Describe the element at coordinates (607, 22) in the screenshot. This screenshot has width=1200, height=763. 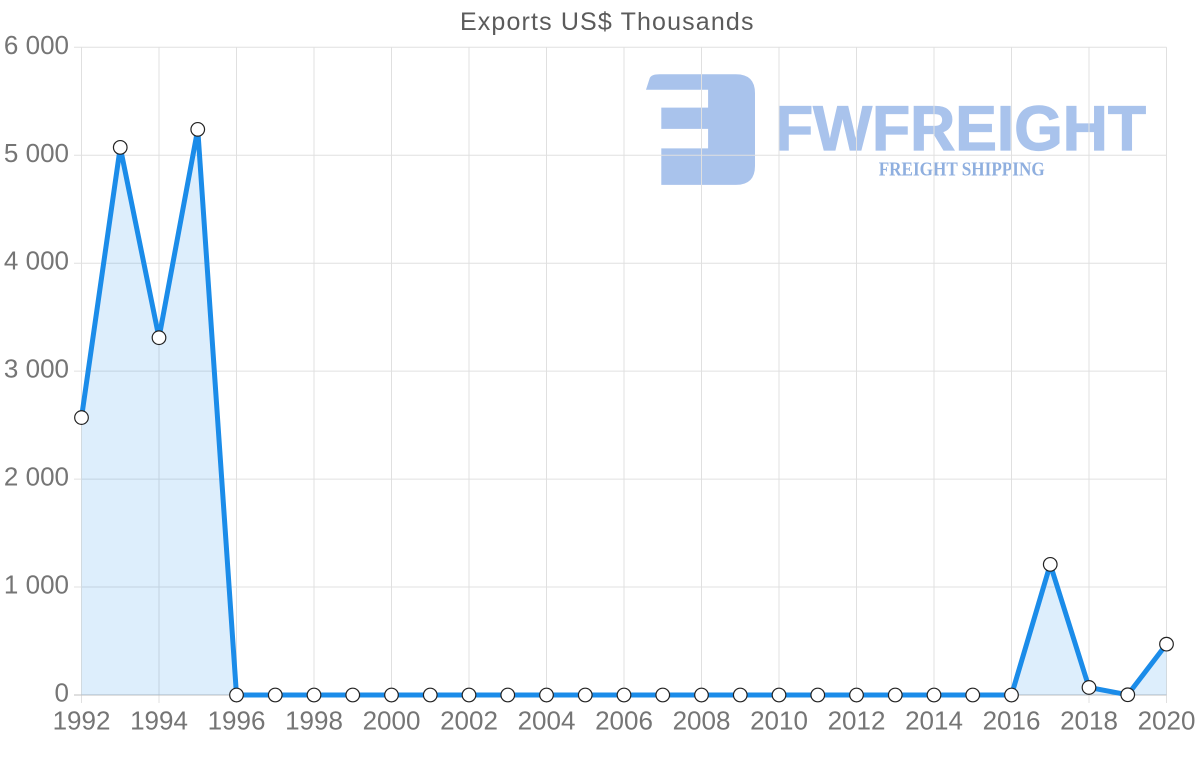
I see `svg-text: Exports US$ Thousands` at that location.